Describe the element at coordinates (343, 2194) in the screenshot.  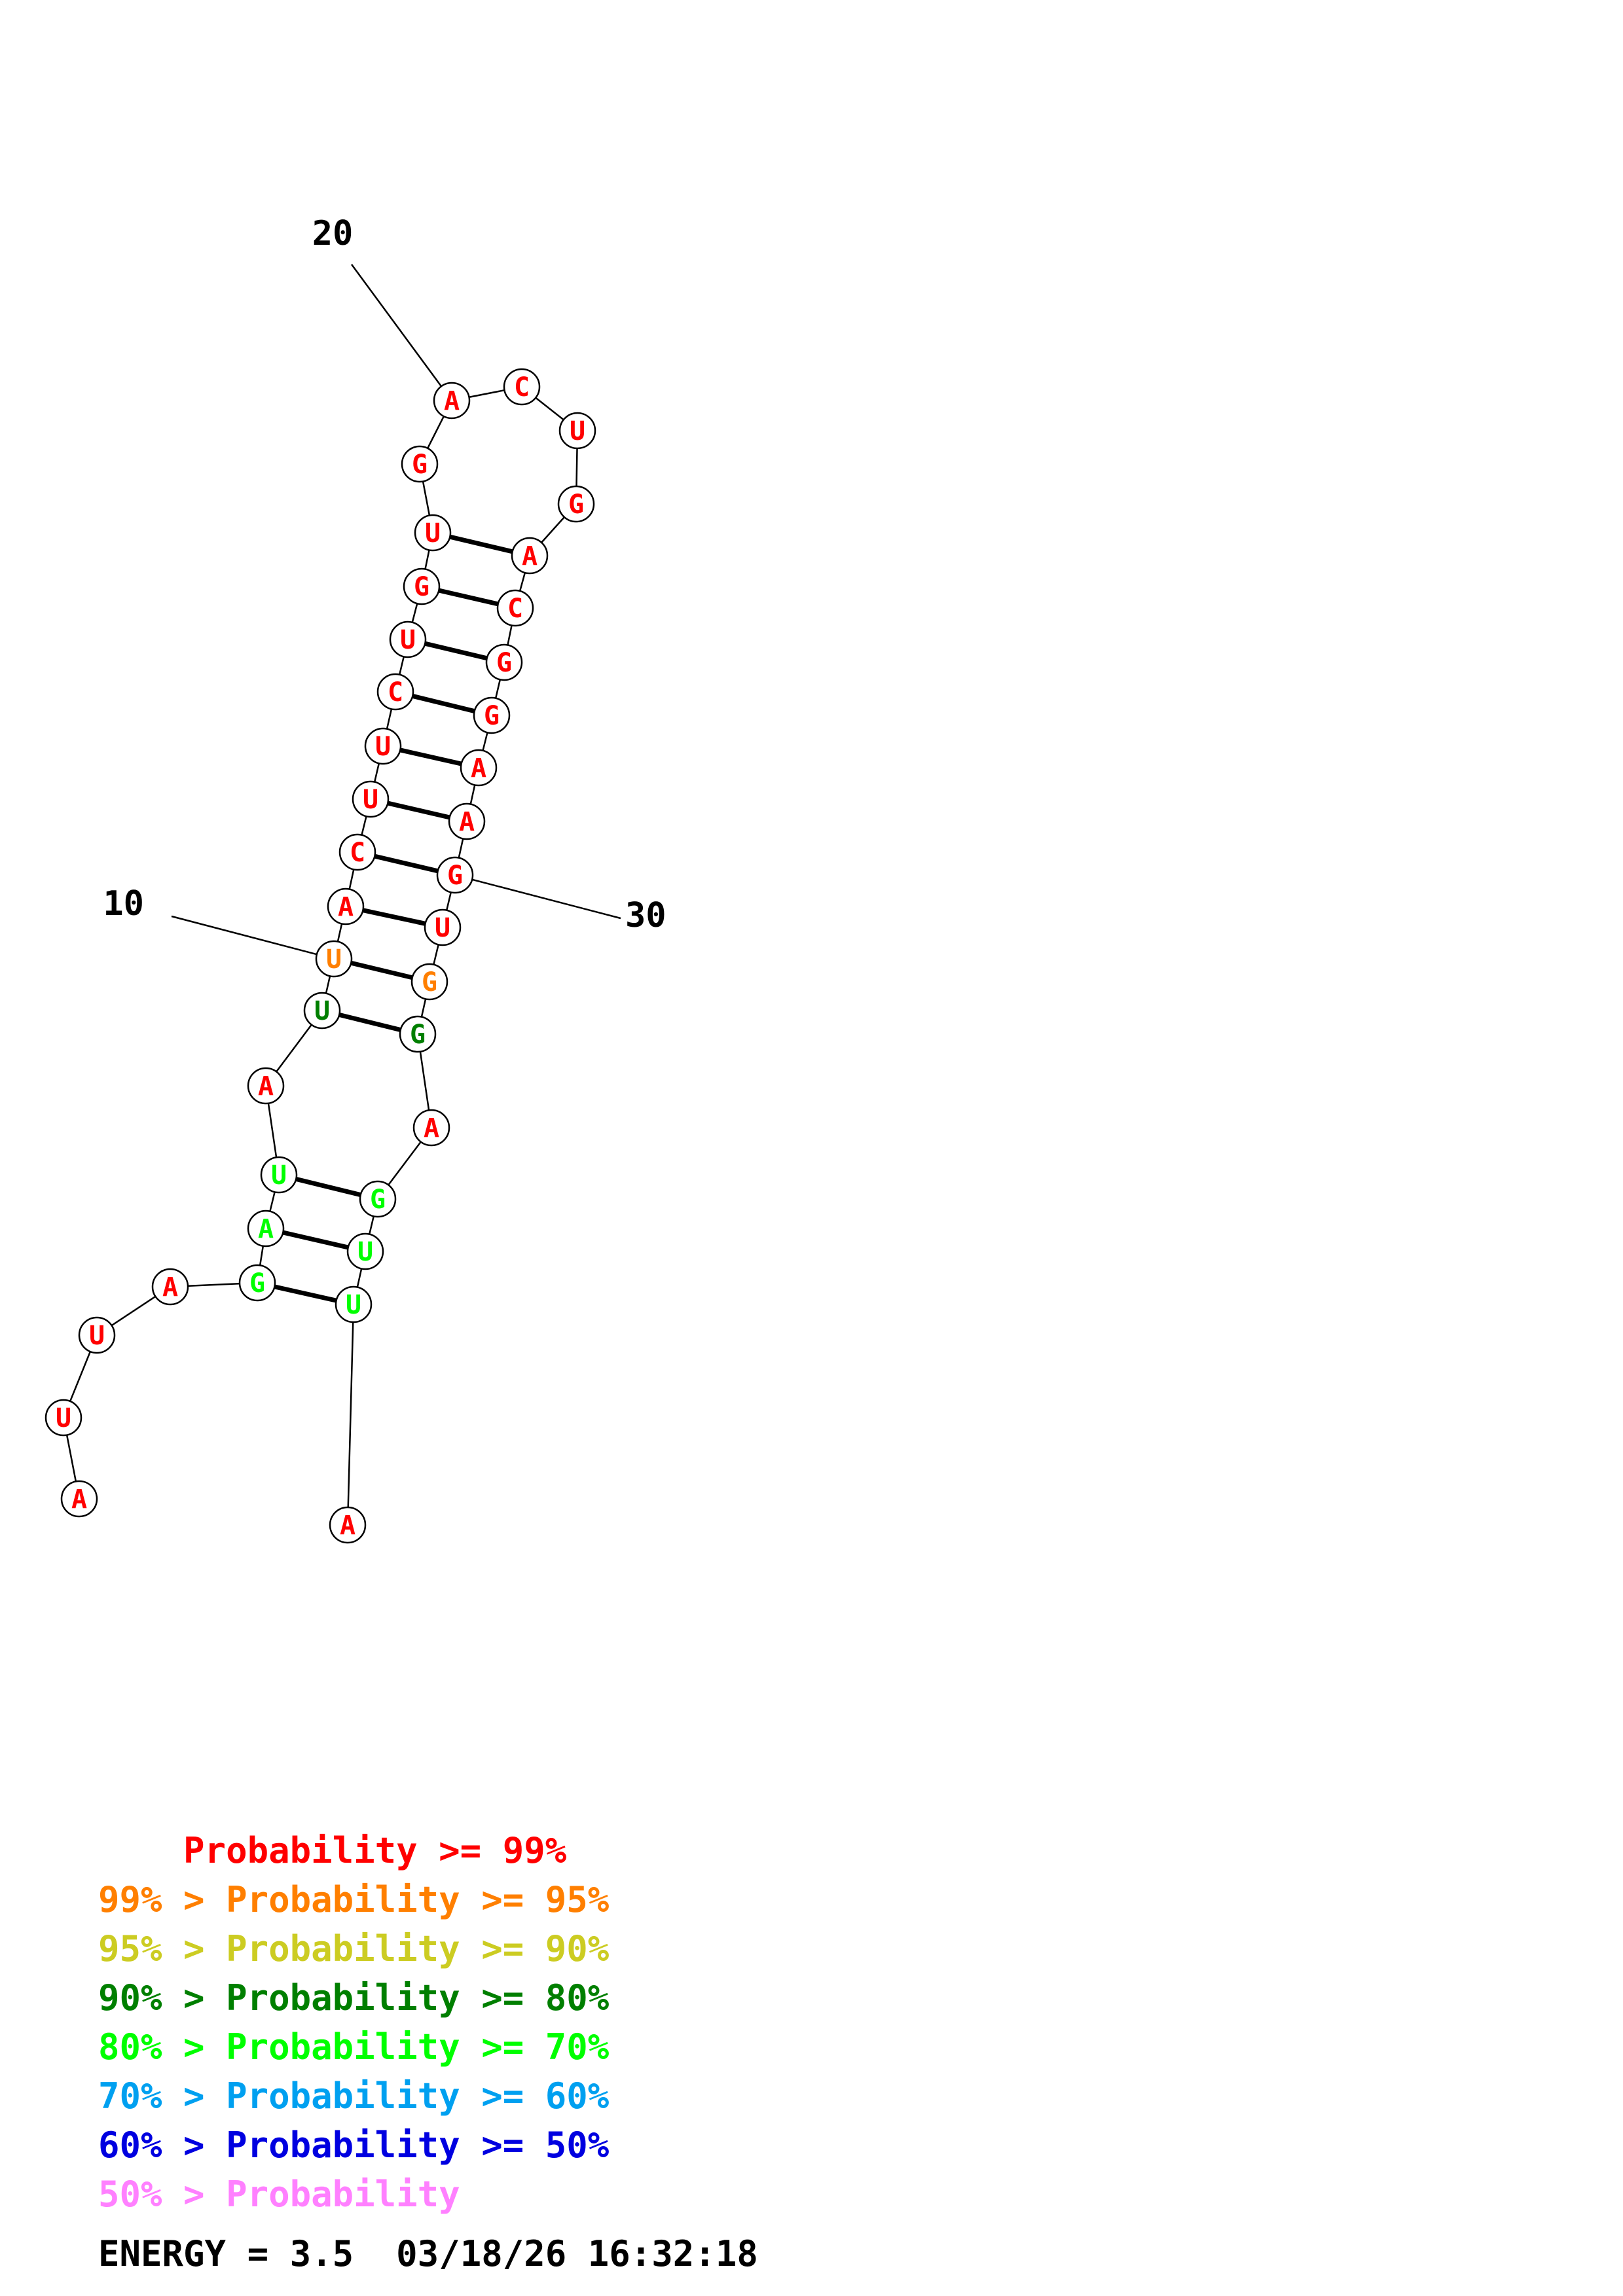
I see `legend-text: Probability` at that location.